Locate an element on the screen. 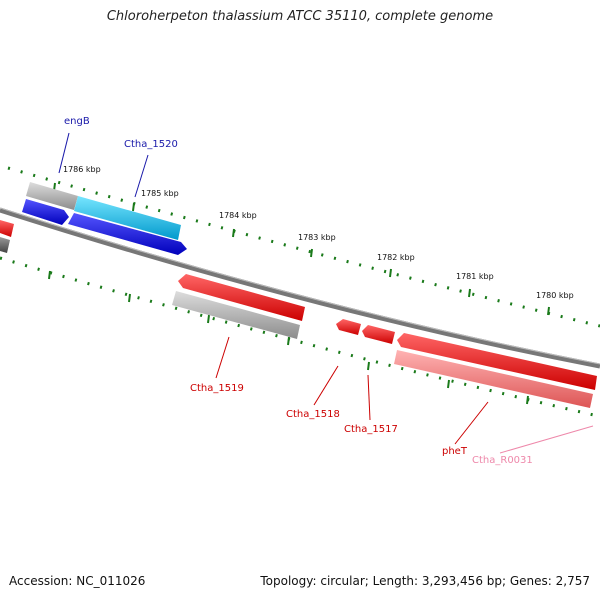 Image resolution: width=600 pixels, height=600 pixels. edge-gene-fragment-red is located at coordinates (7, 228).